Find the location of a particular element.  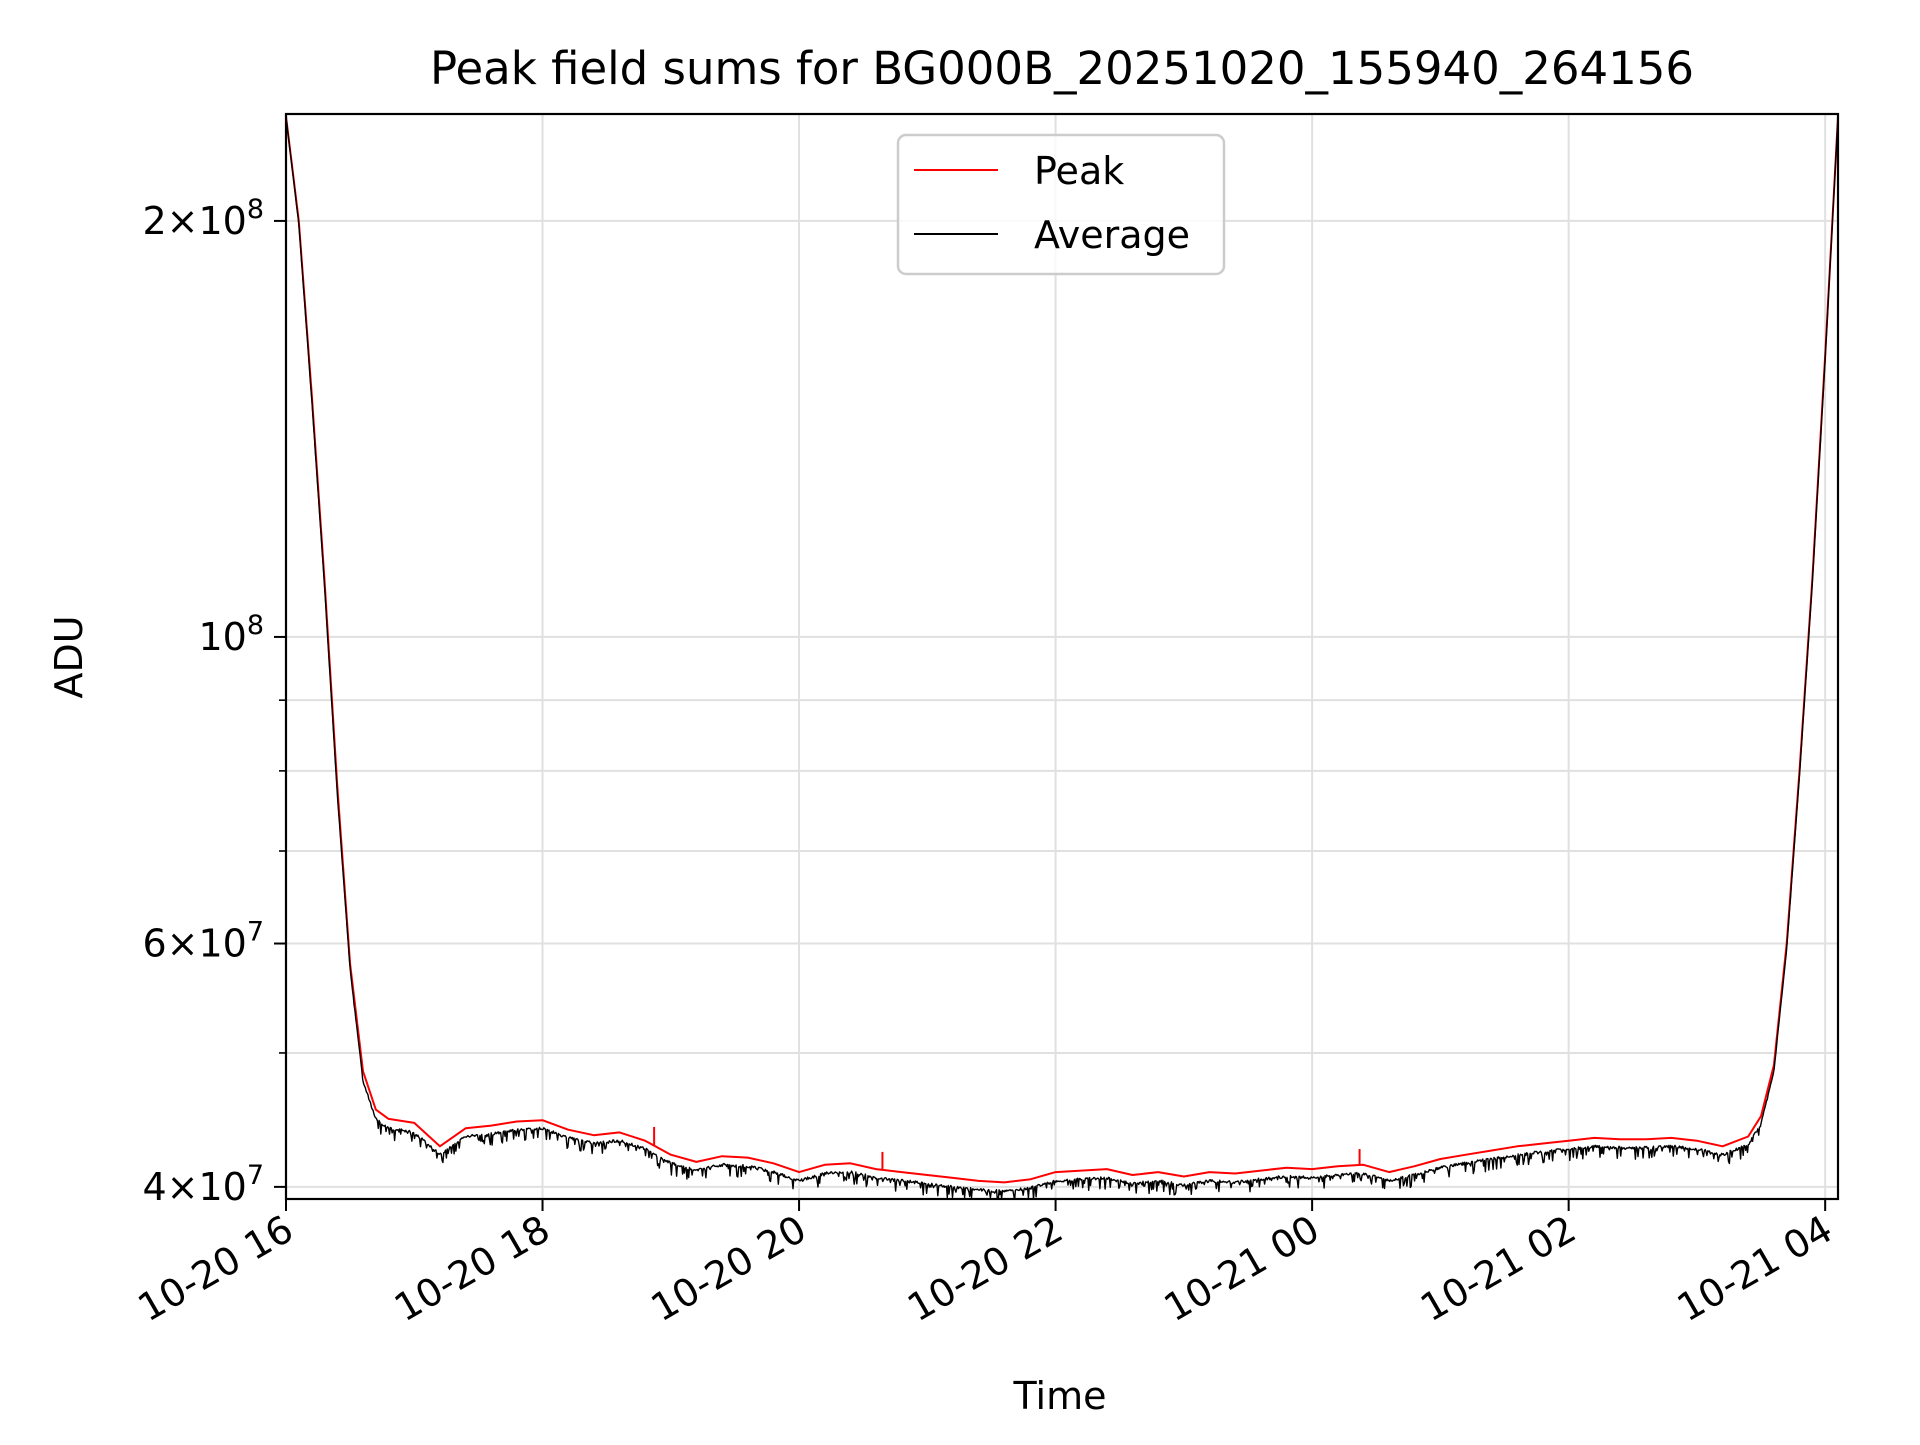

y-tick-label: 6×107 is located at coordinates (203, 941).